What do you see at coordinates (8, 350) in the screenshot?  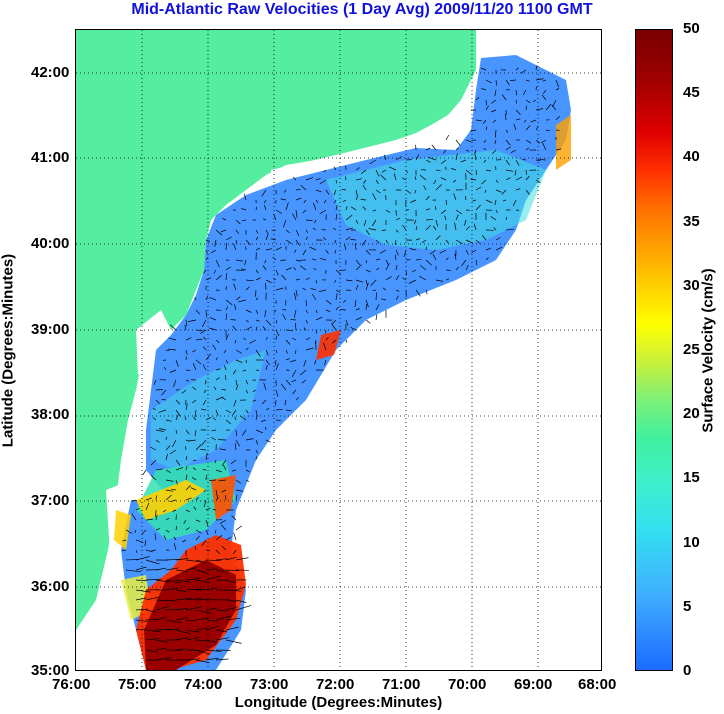 I see `y-axis-label: Latitude (Degrees:Minutes)` at bounding box center [8, 350].